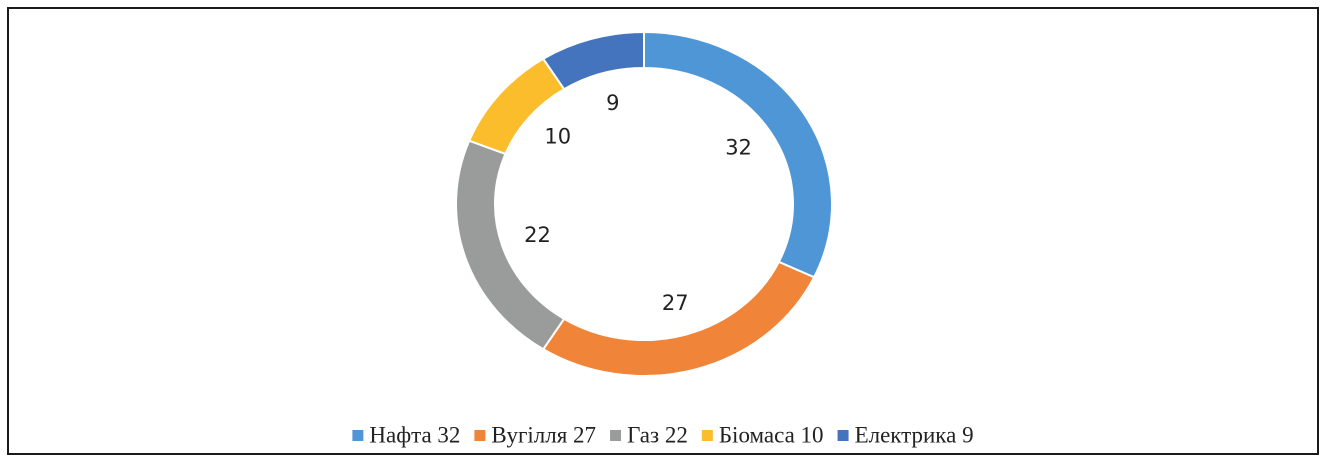 The image size is (1326, 456). I want to click on data-label: 10, so click(557, 137).